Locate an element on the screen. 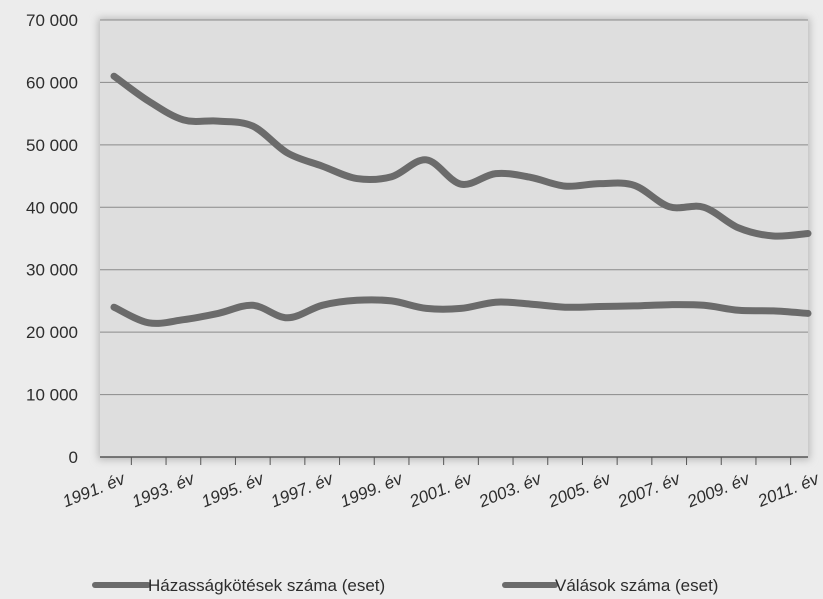  x-tick-label: 1995. év is located at coordinates (233, 490).